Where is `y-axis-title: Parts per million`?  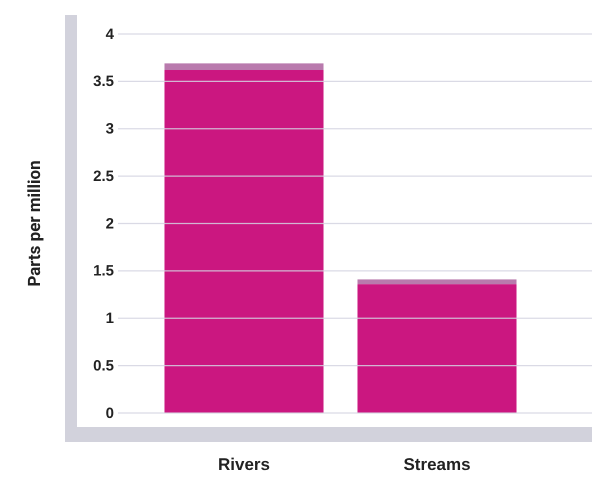
y-axis-title: Parts per million is located at coordinates (35, 223).